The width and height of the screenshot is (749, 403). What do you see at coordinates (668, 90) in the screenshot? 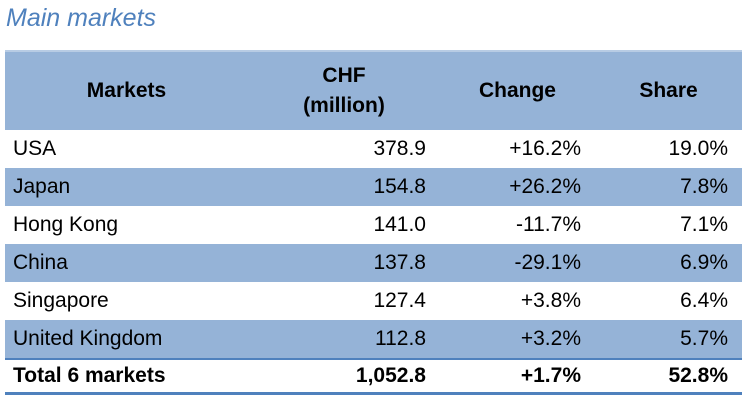
I see `header-cell: Share` at bounding box center [668, 90].